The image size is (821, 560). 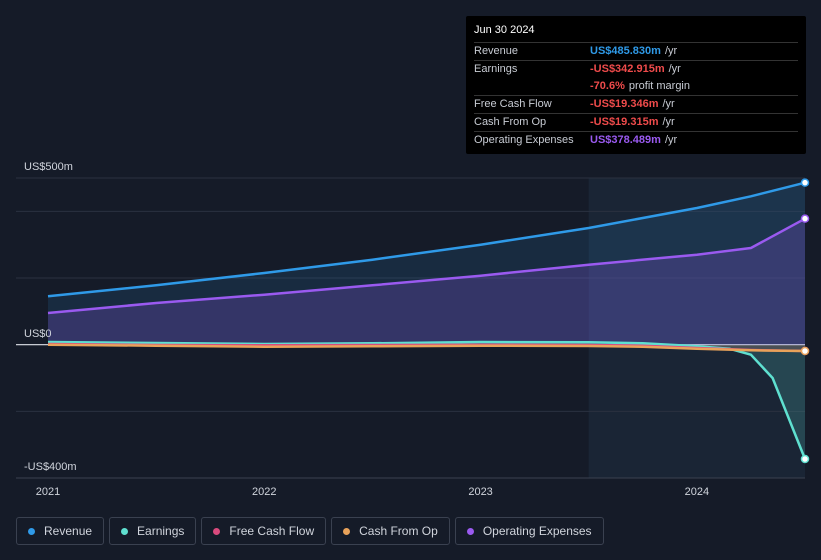 What do you see at coordinates (504, 30) in the screenshot?
I see `tooltip-date: Jun 30 2024` at bounding box center [504, 30].